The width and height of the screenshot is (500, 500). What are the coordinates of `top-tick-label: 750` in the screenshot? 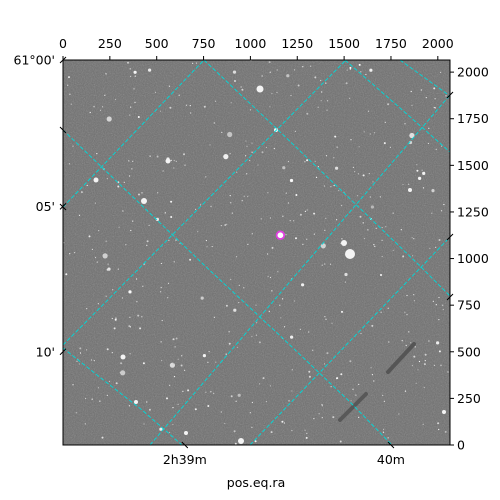 It's located at (204, 43).